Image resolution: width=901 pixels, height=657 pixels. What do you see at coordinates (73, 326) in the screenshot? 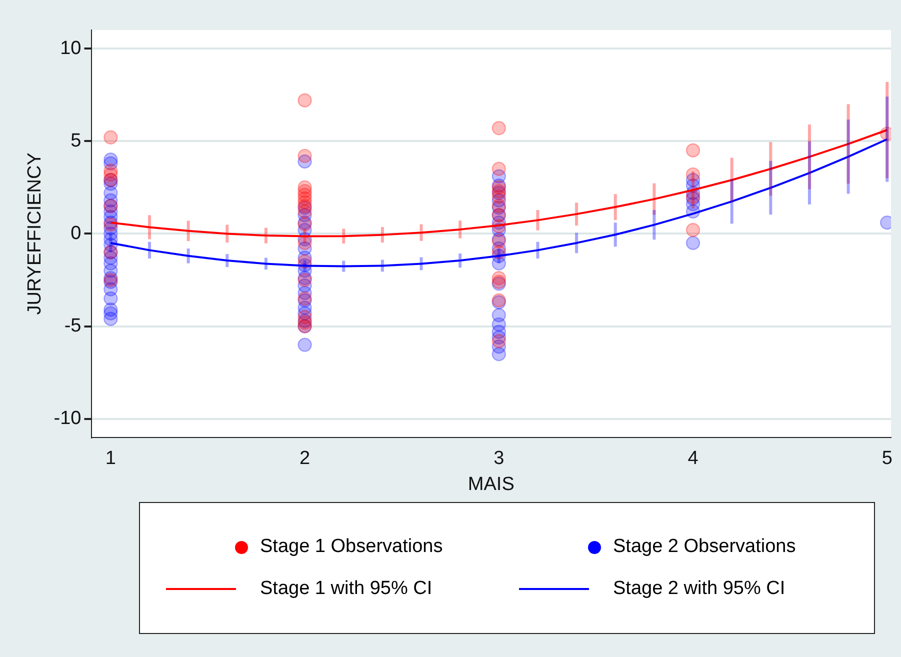
I see `y-tick-label: -5` at bounding box center [73, 326].